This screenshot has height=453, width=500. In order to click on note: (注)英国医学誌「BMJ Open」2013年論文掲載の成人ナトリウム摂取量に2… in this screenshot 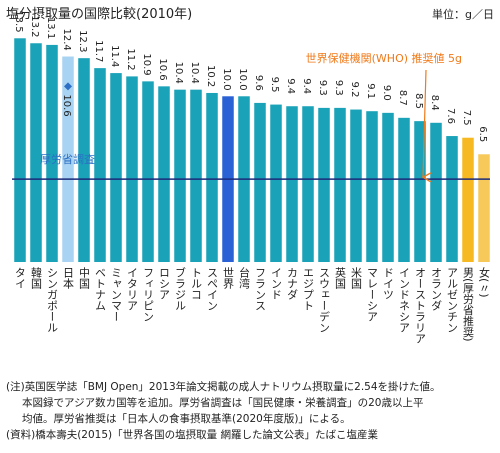, I will do `click(223, 386)`.